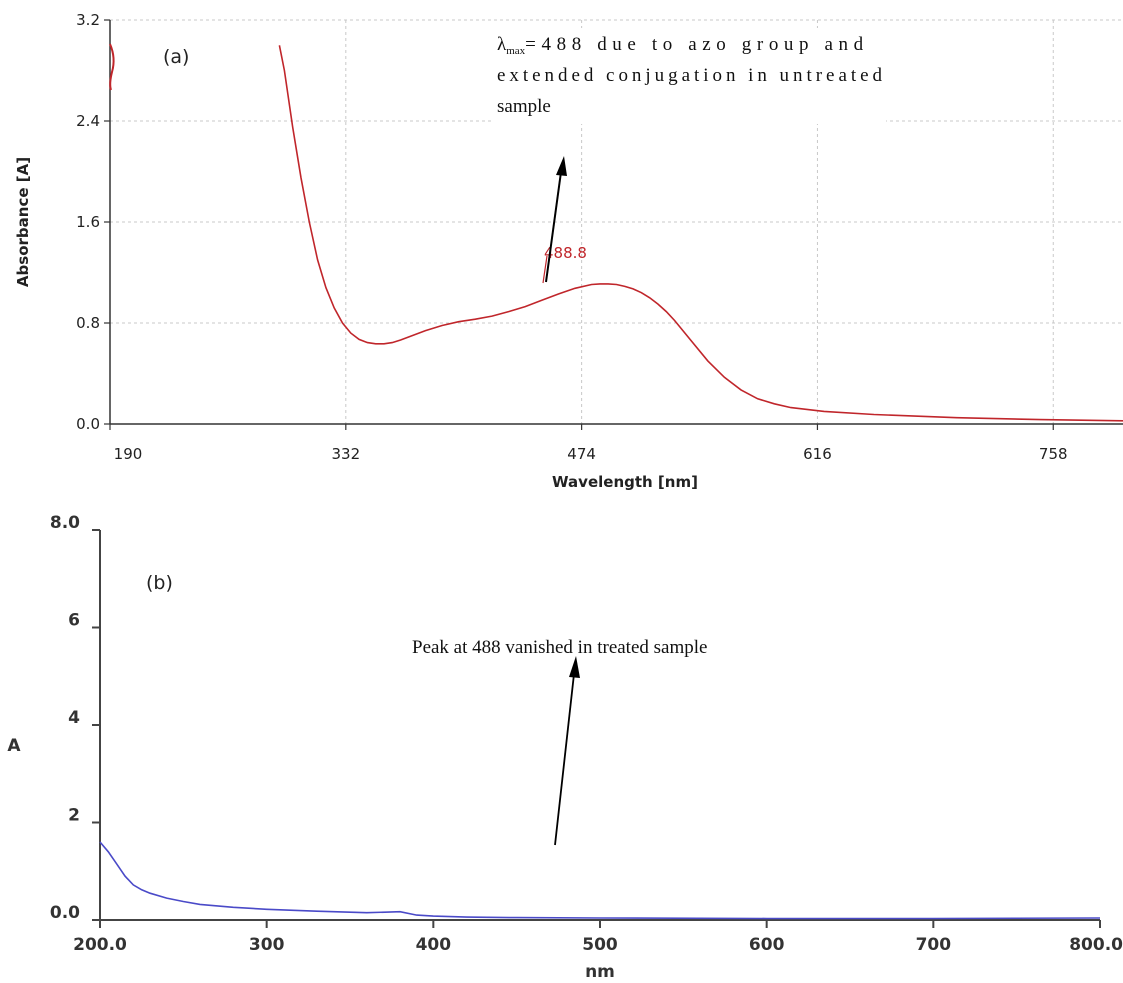  What do you see at coordinates (934, 945) in the screenshot?
I see `panel-b-x-tick-label: 700` at bounding box center [934, 945].